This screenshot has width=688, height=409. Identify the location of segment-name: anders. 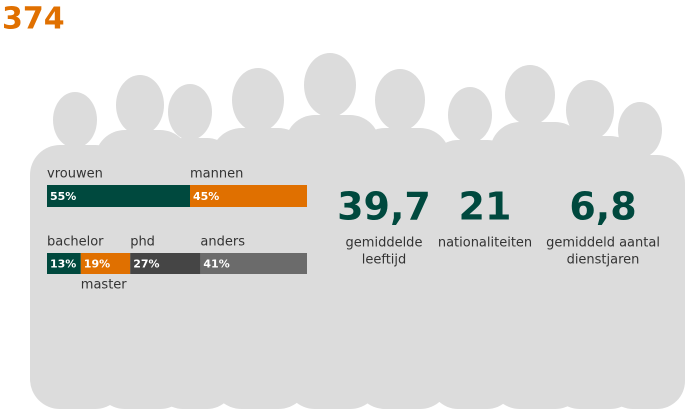
(222, 242).